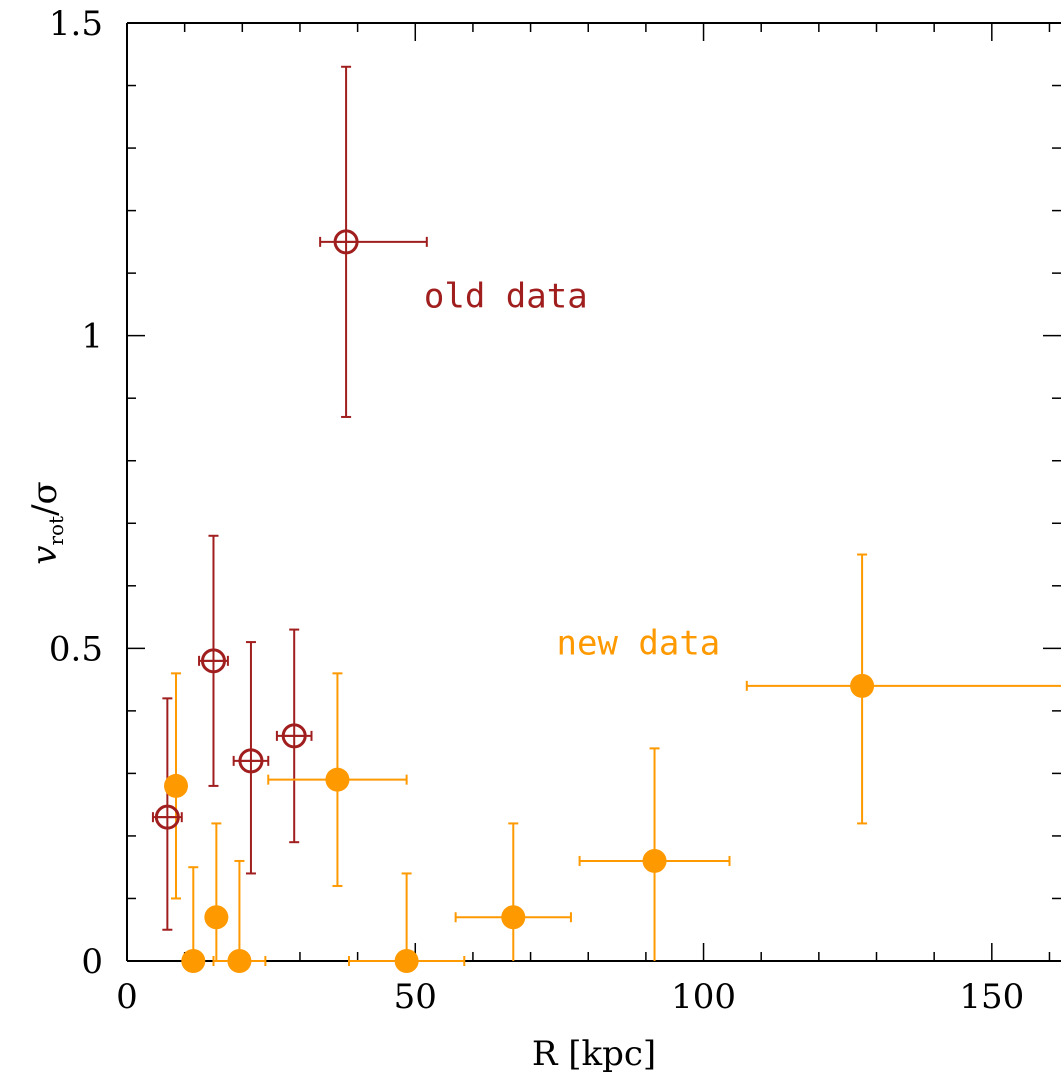 This screenshot has width=1061, height=1077. I want to click on series-labels: old data new data, so click(572, 470).